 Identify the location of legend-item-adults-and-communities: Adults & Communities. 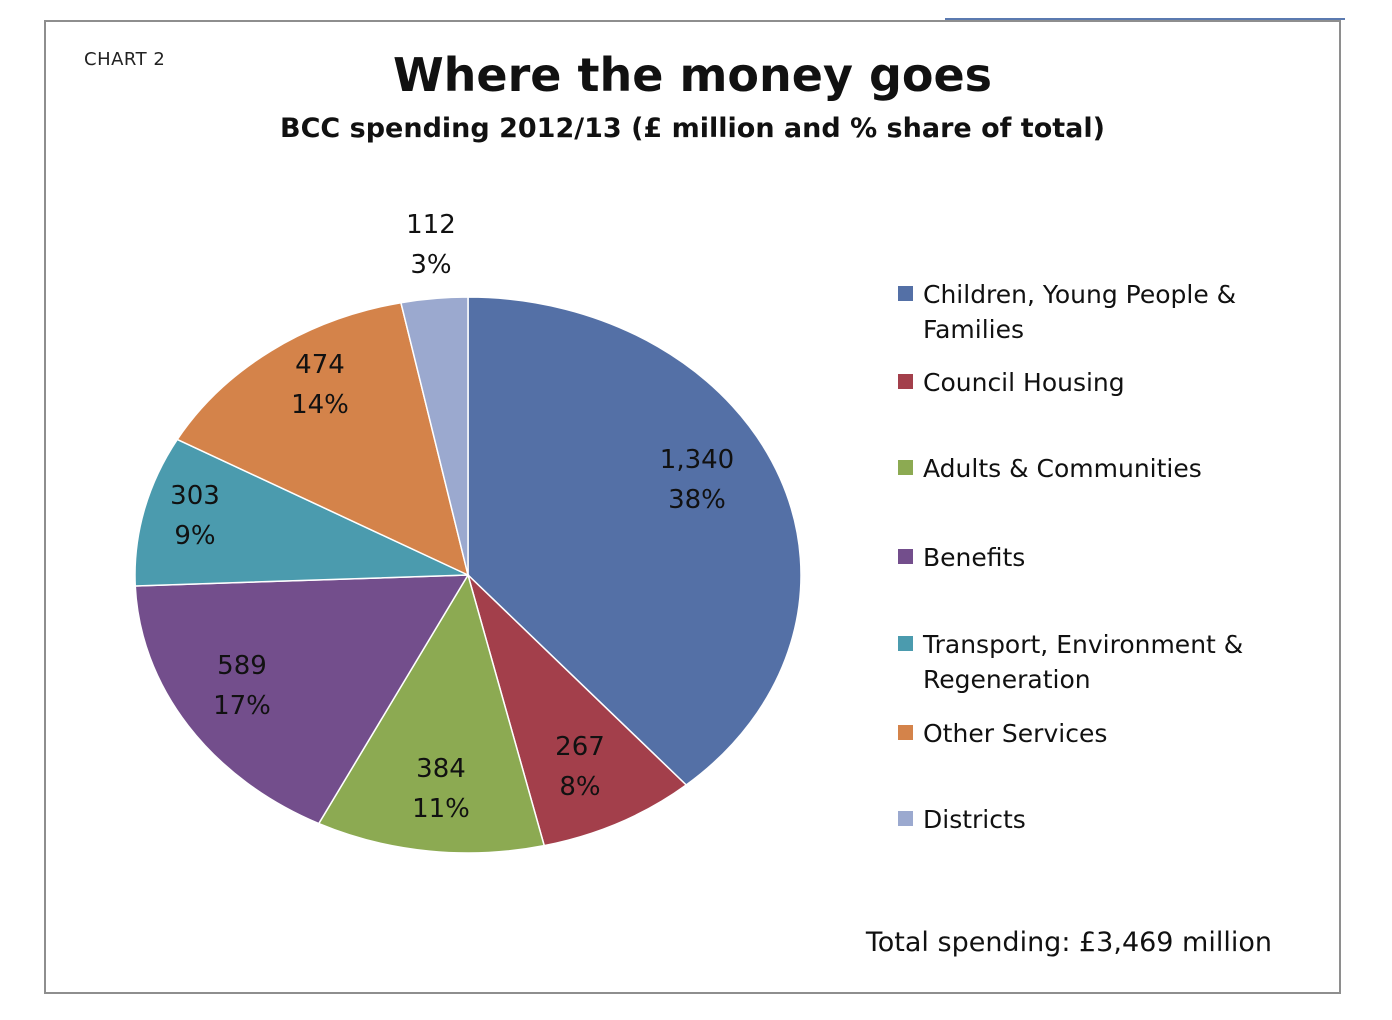
(1105, 468).